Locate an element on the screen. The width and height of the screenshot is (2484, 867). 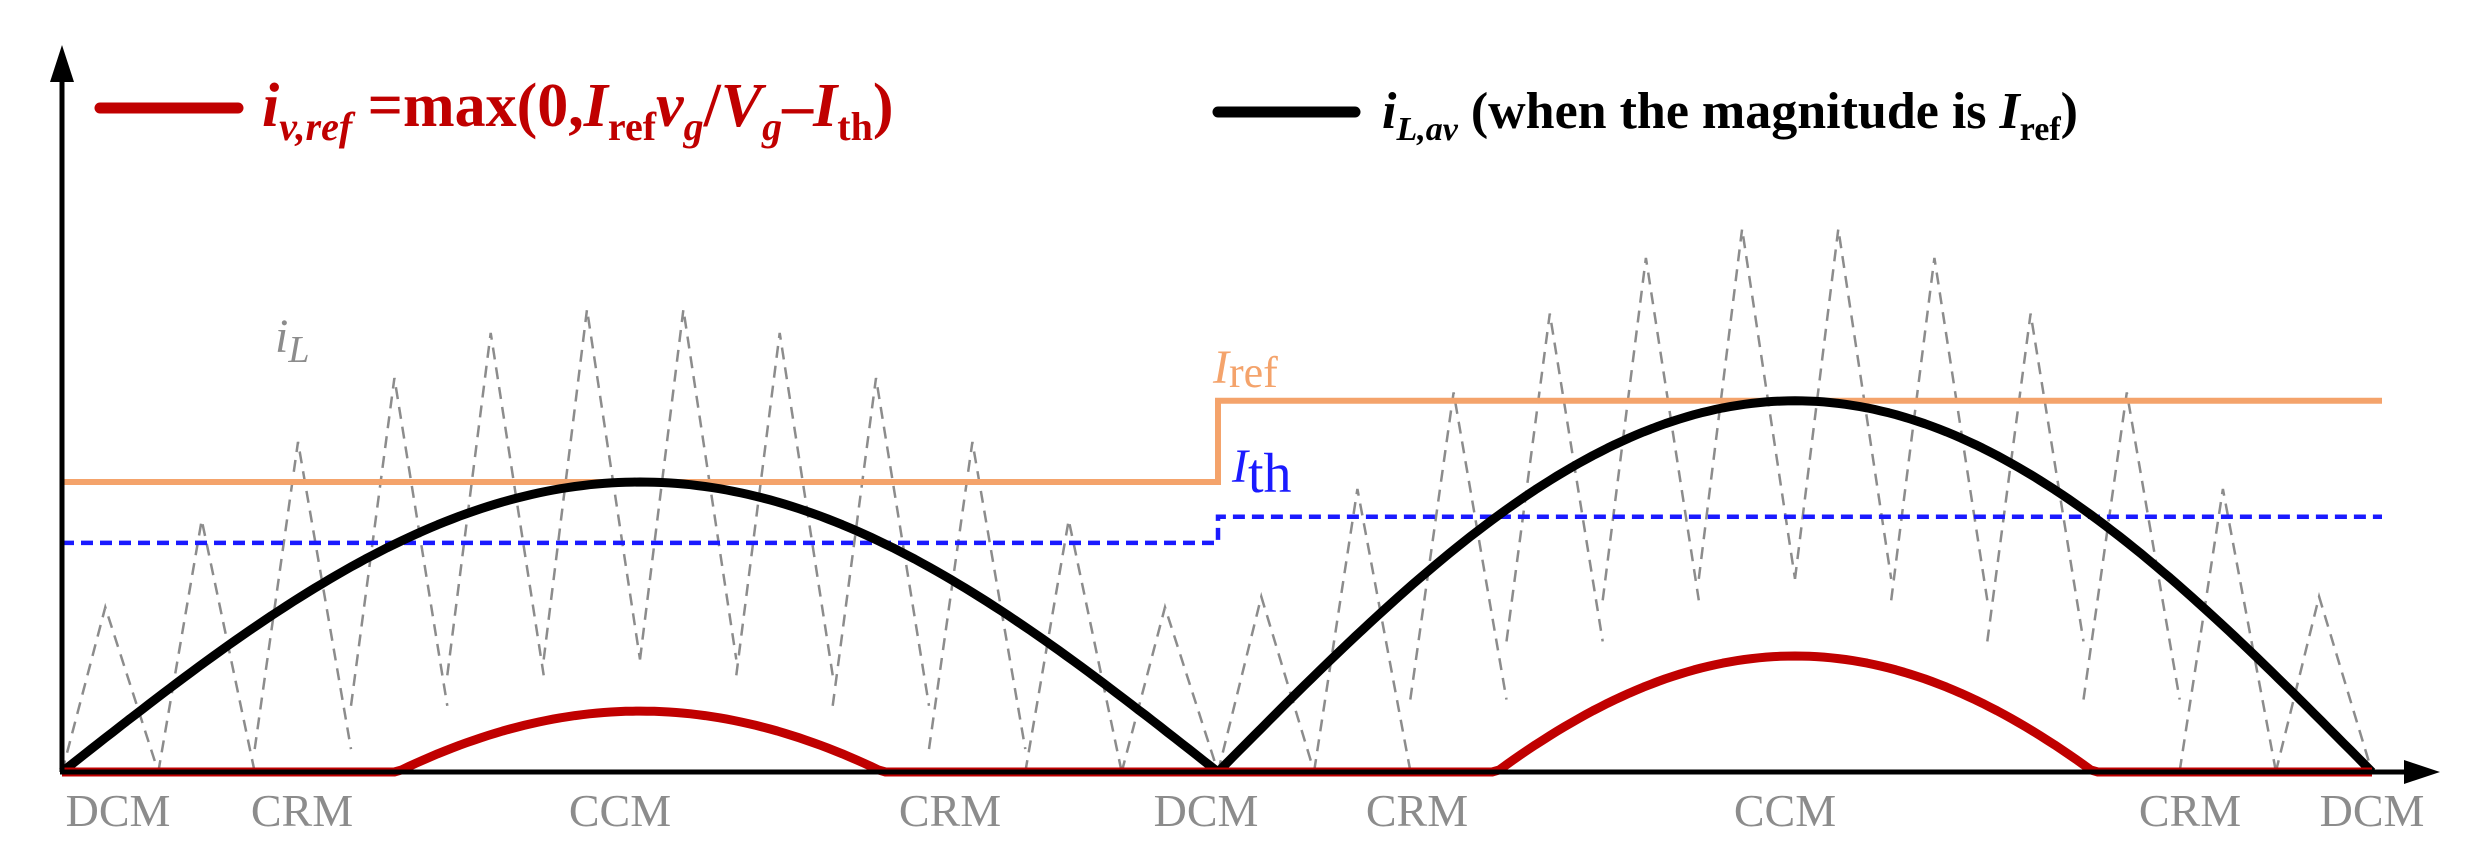
mode-label-ccm-1: CCM is located at coordinates (620, 810).